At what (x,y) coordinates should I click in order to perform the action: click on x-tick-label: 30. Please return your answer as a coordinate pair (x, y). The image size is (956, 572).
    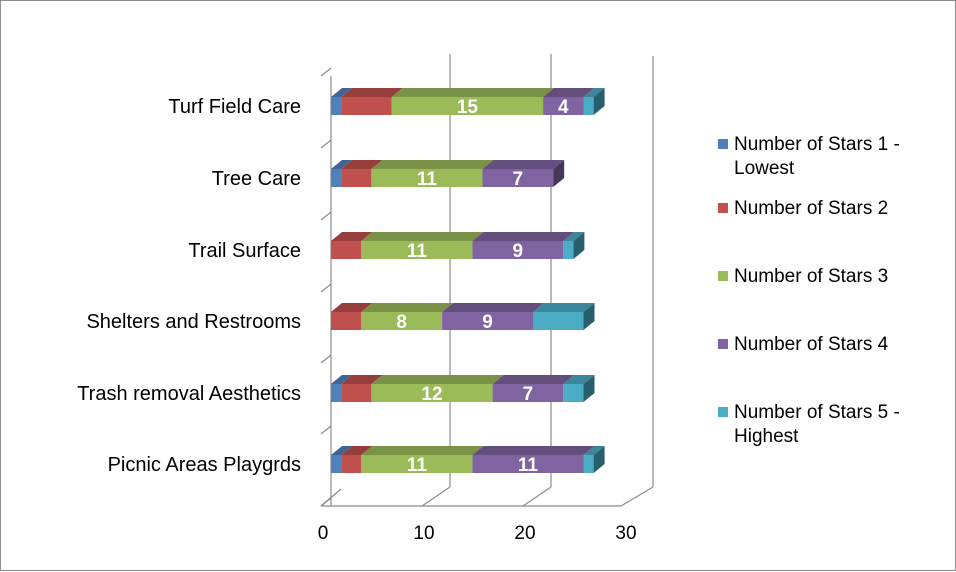
    Looking at the image, I should click on (625, 533).